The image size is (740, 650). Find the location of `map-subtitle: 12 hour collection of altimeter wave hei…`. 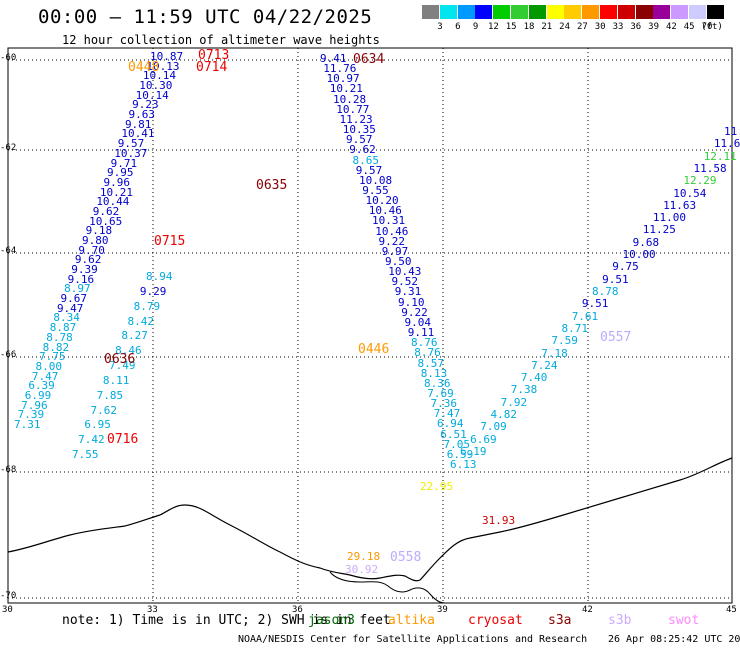

map-subtitle: 12 hour collection of altimeter wave hei… is located at coordinates (221, 40).